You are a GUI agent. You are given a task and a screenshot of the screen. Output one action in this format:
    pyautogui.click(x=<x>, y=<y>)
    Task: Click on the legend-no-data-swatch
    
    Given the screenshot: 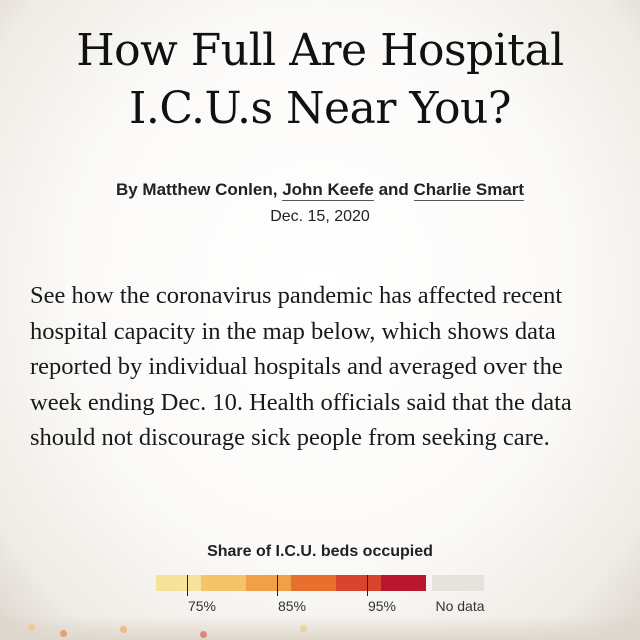 What is the action you would take?
    pyautogui.click(x=458, y=583)
    